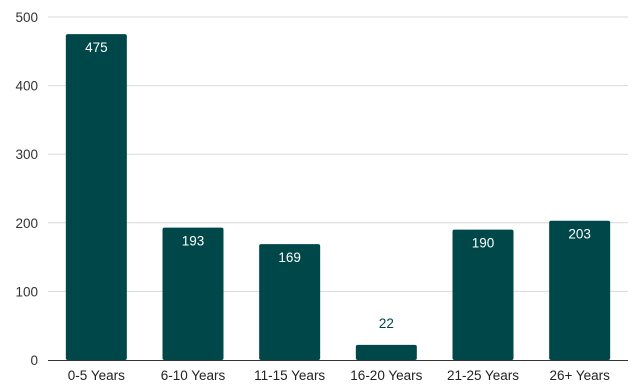  What do you see at coordinates (579, 234) in the screenshot?
I see `bar-value-label: 203` at bounding box center [579, 234].